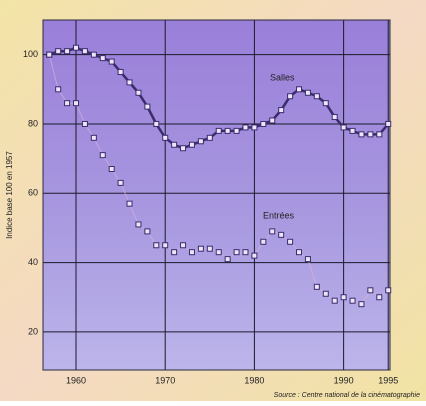 The width and height of the screenshot is (426, 406). What do you see at coordinates (33, 123) in the screenshot?
I see `y-tick-label: 80` at bounding box center [33, 123].